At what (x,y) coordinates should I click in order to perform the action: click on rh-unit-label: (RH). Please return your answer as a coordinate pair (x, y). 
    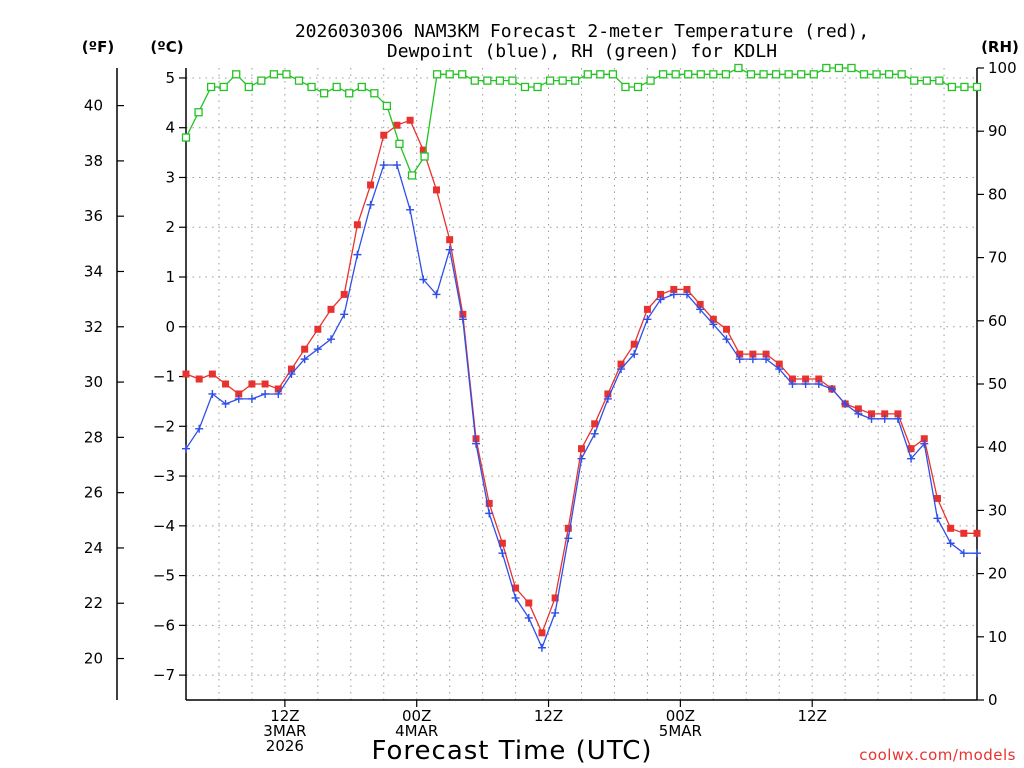
    Looking at the image, I should click on (1000, 47).